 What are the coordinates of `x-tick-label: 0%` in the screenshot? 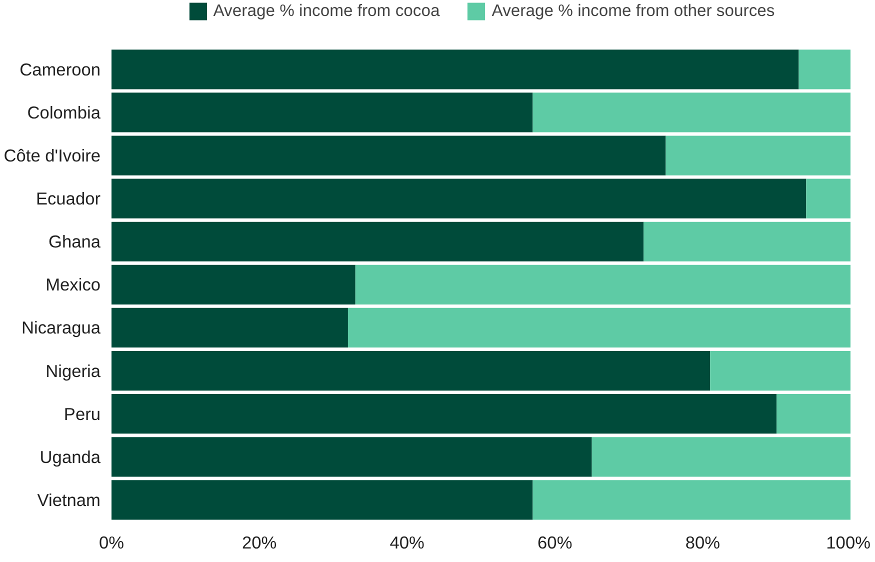 It's located at (111, 542).